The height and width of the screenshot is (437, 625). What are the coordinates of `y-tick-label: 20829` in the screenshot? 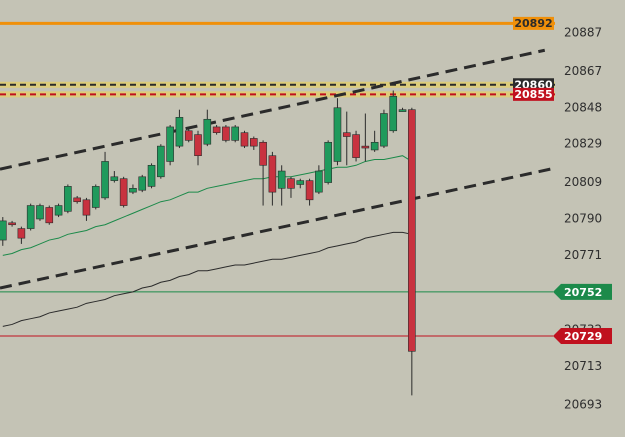 It's located at (583, 144).